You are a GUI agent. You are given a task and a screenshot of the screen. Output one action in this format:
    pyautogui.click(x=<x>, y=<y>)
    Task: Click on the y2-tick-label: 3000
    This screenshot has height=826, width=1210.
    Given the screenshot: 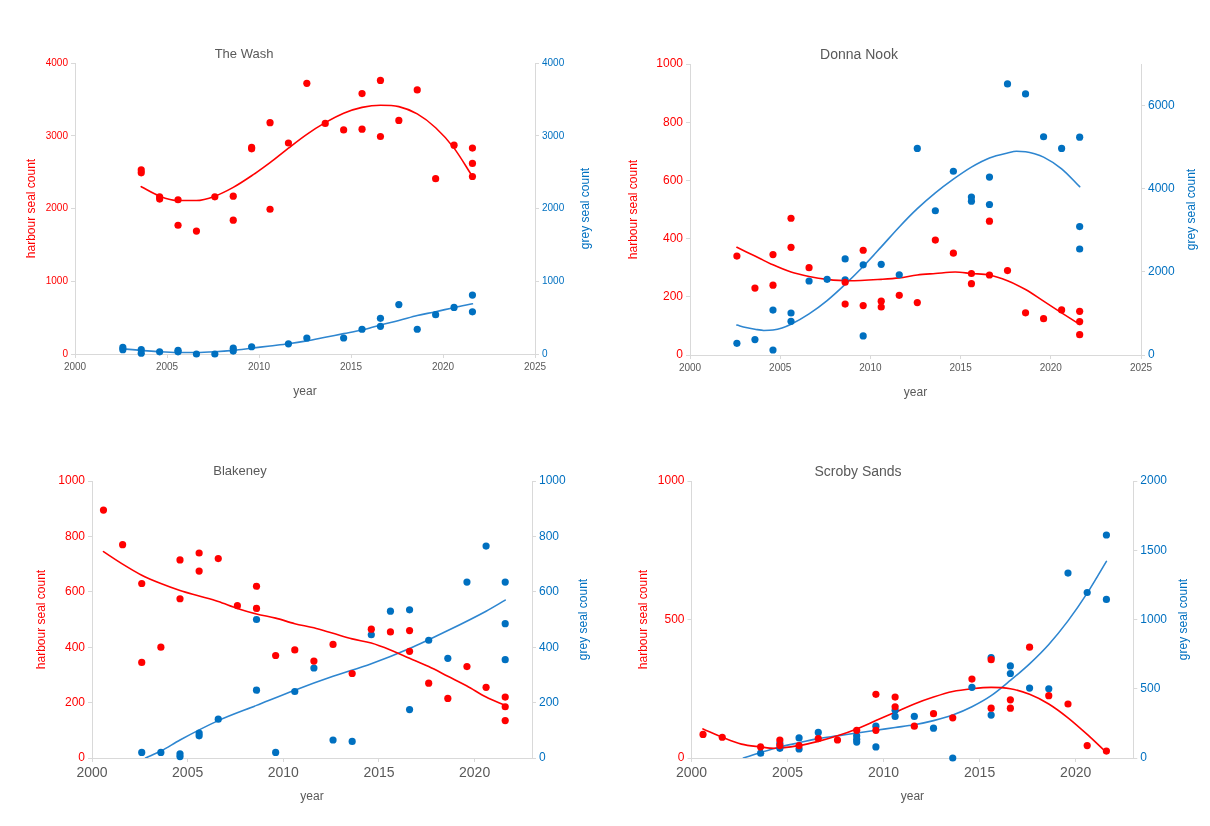 What is the action you would take?
    pyautogui.click(x=553, y=135)
    